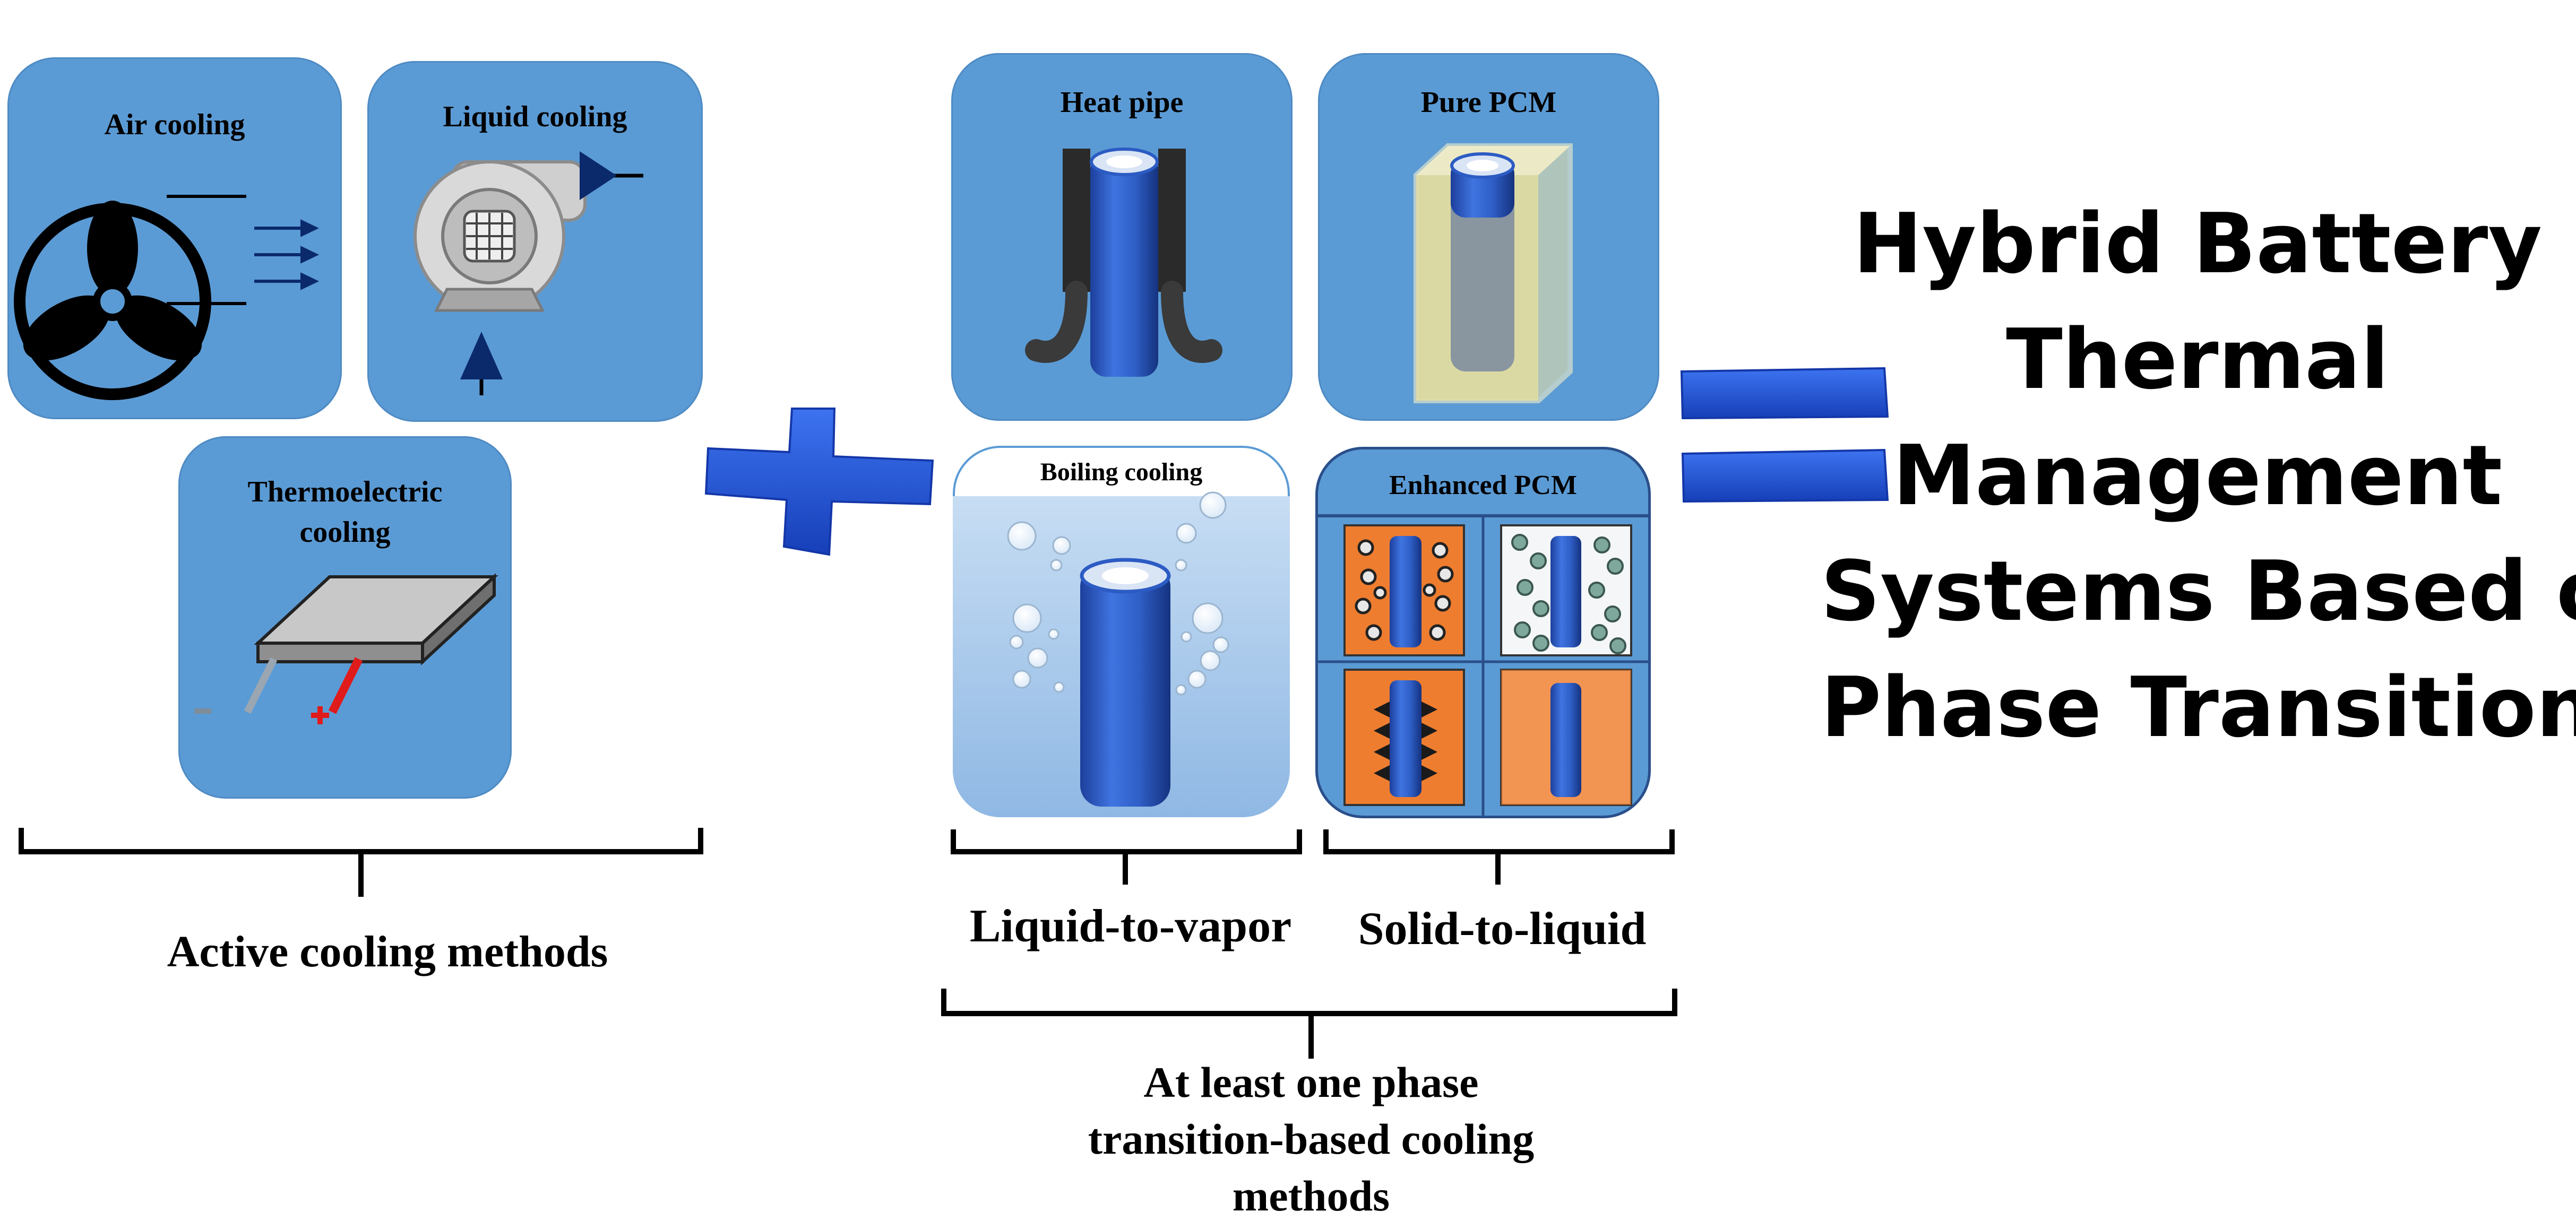 The image size is (2576, 1229). Describe the element at coordinates (1309, 1024) in the screenshot. I see `phase-methods-brace` at that location.